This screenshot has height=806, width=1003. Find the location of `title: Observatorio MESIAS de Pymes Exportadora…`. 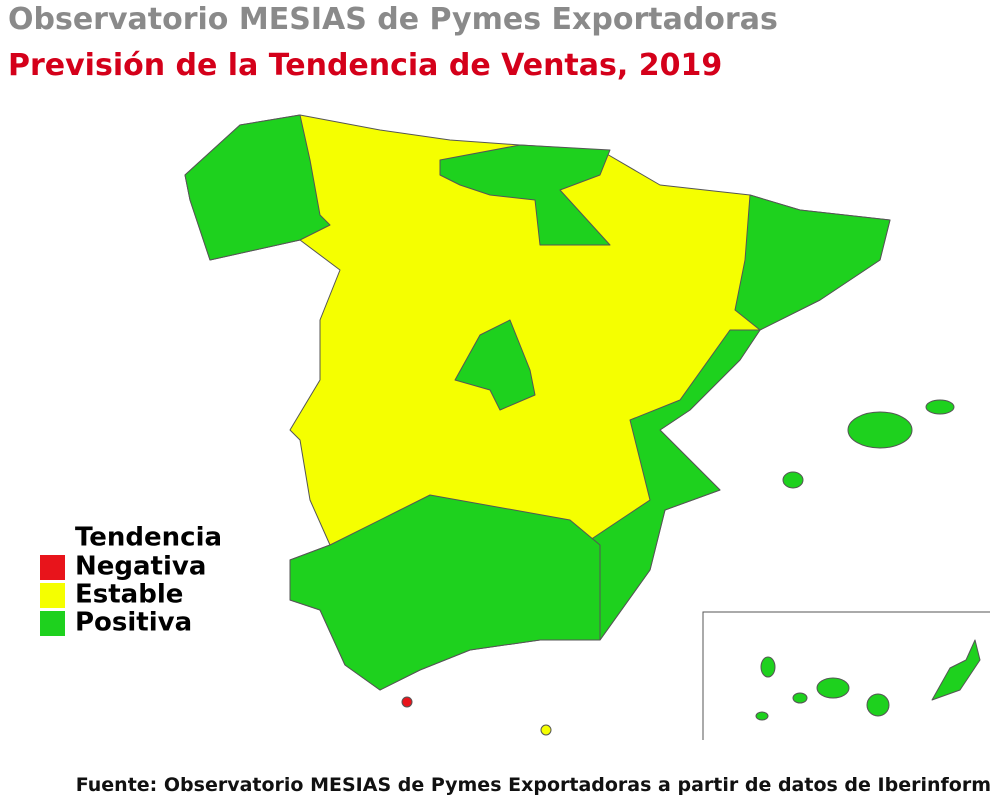

title: Observatorio MESIAS de Pymes Exportadora… is located at coordinates (393, 19).